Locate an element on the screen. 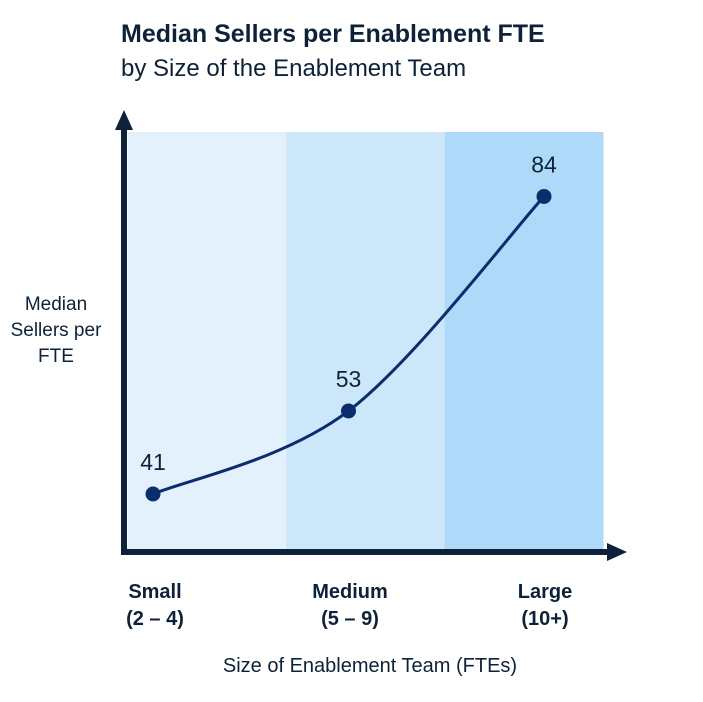 The height and width of the screenshot is (702, 703). data-label-small: 41 is located at coordinates (153, 462).